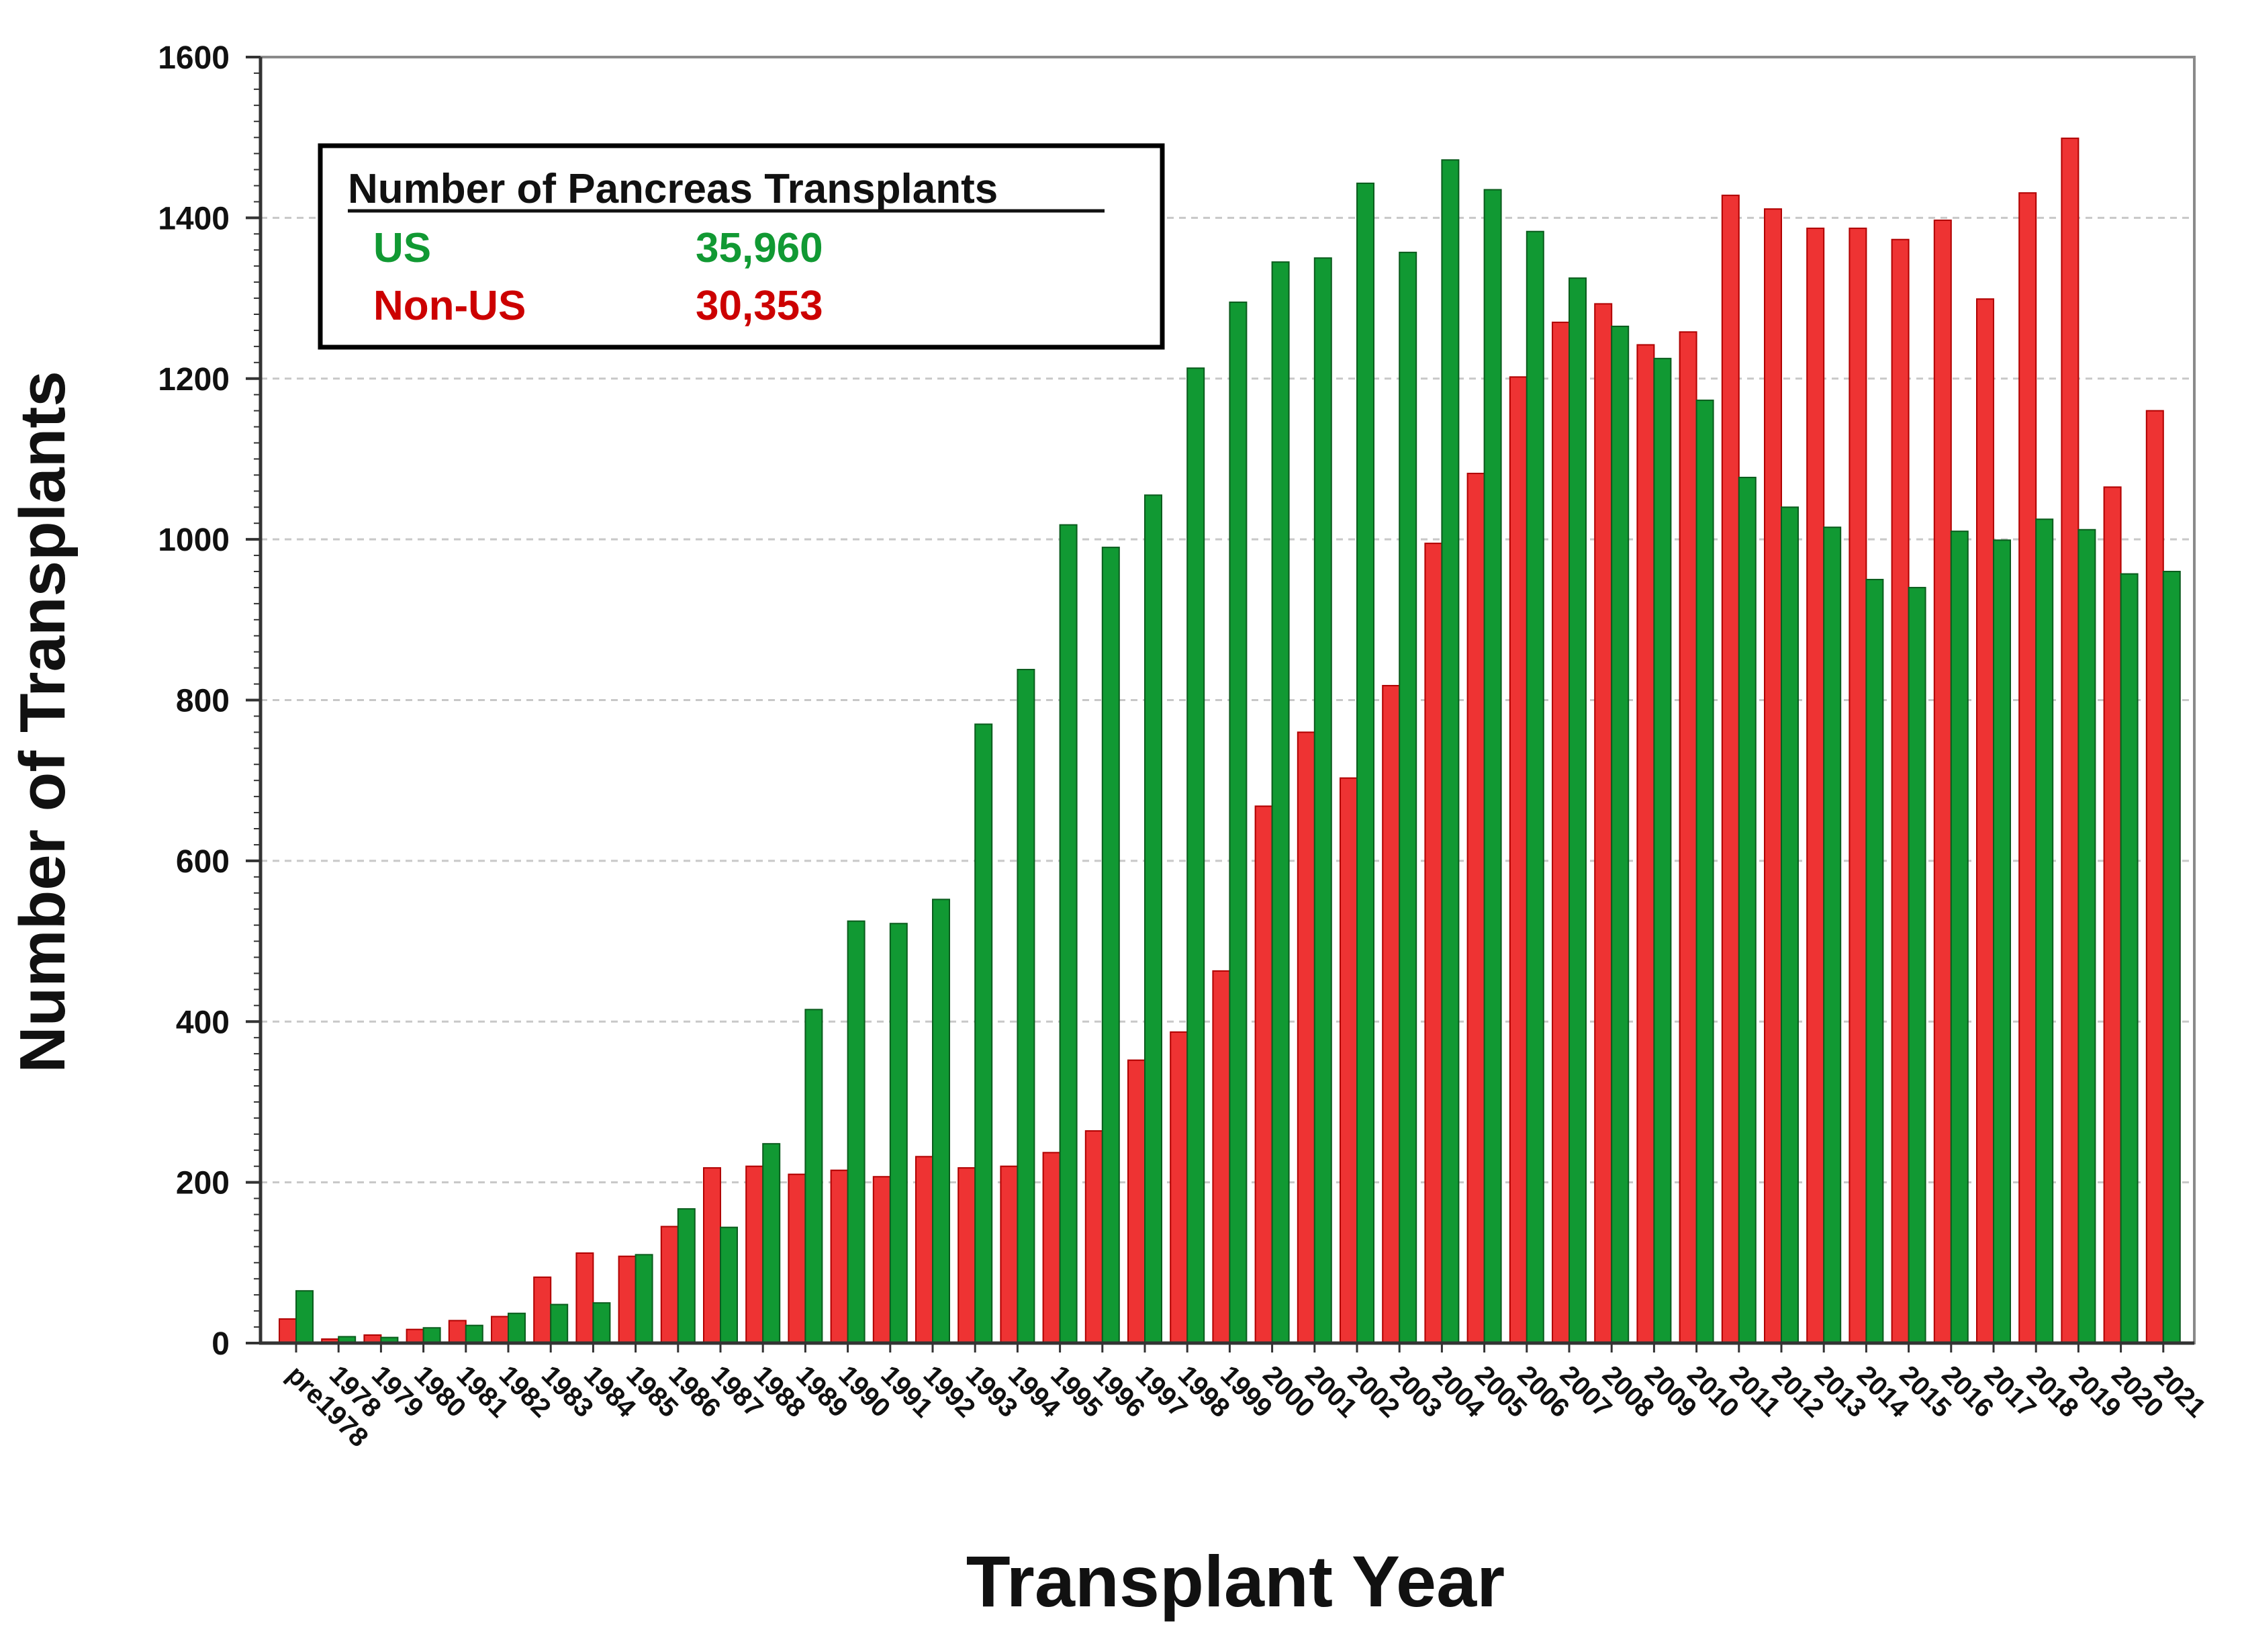 The height and width of the screenshot is (1652, 2244). What do you see at coordinates (1306, 1037) in the screenshot?
I see `bar-nonus-2001` at bounding box center [1306, 1037].